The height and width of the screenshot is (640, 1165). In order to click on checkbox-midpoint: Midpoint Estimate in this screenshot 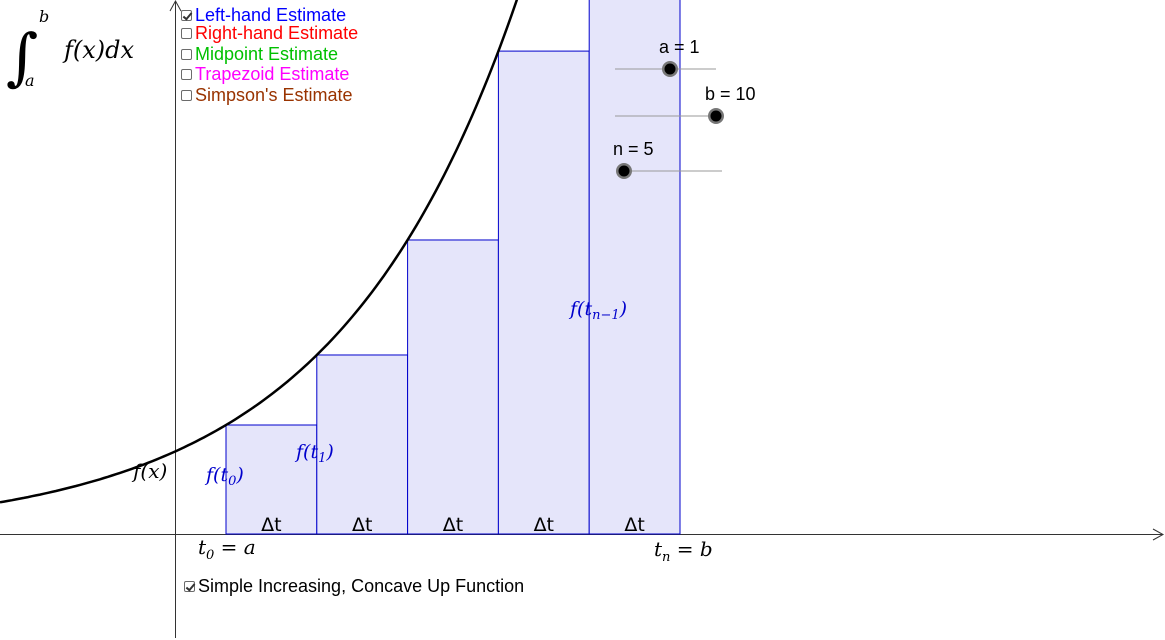, I will do `click(259, 54)`.